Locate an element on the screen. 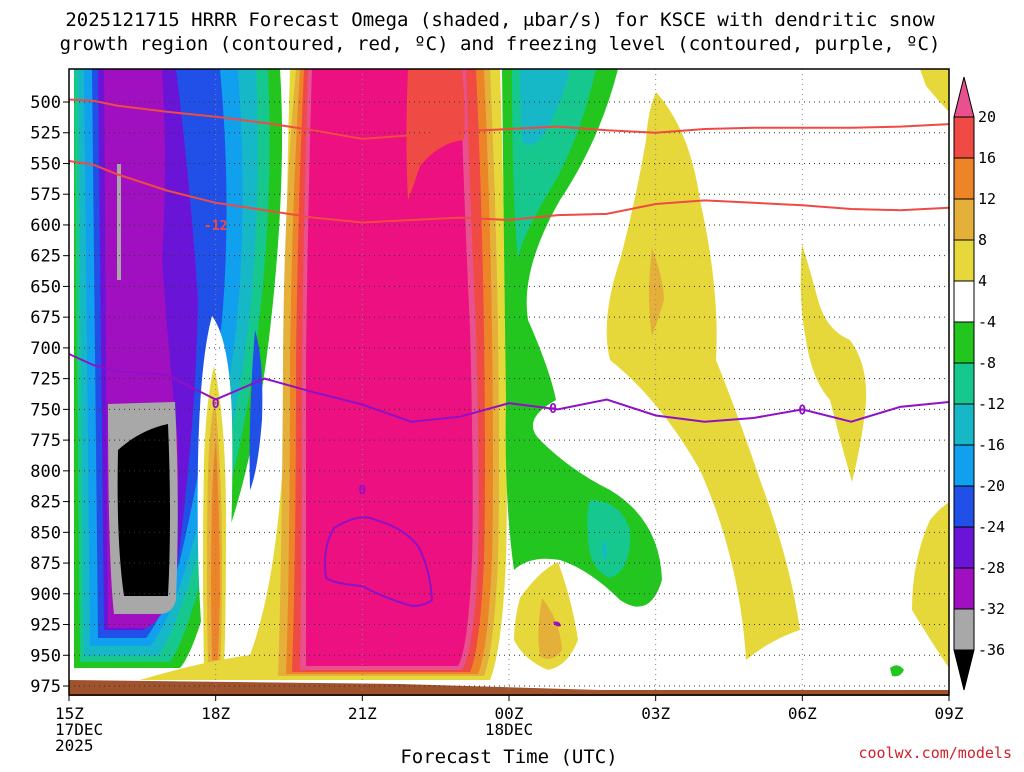  y-tick-label: 825 is located at coordinates (45, 503).